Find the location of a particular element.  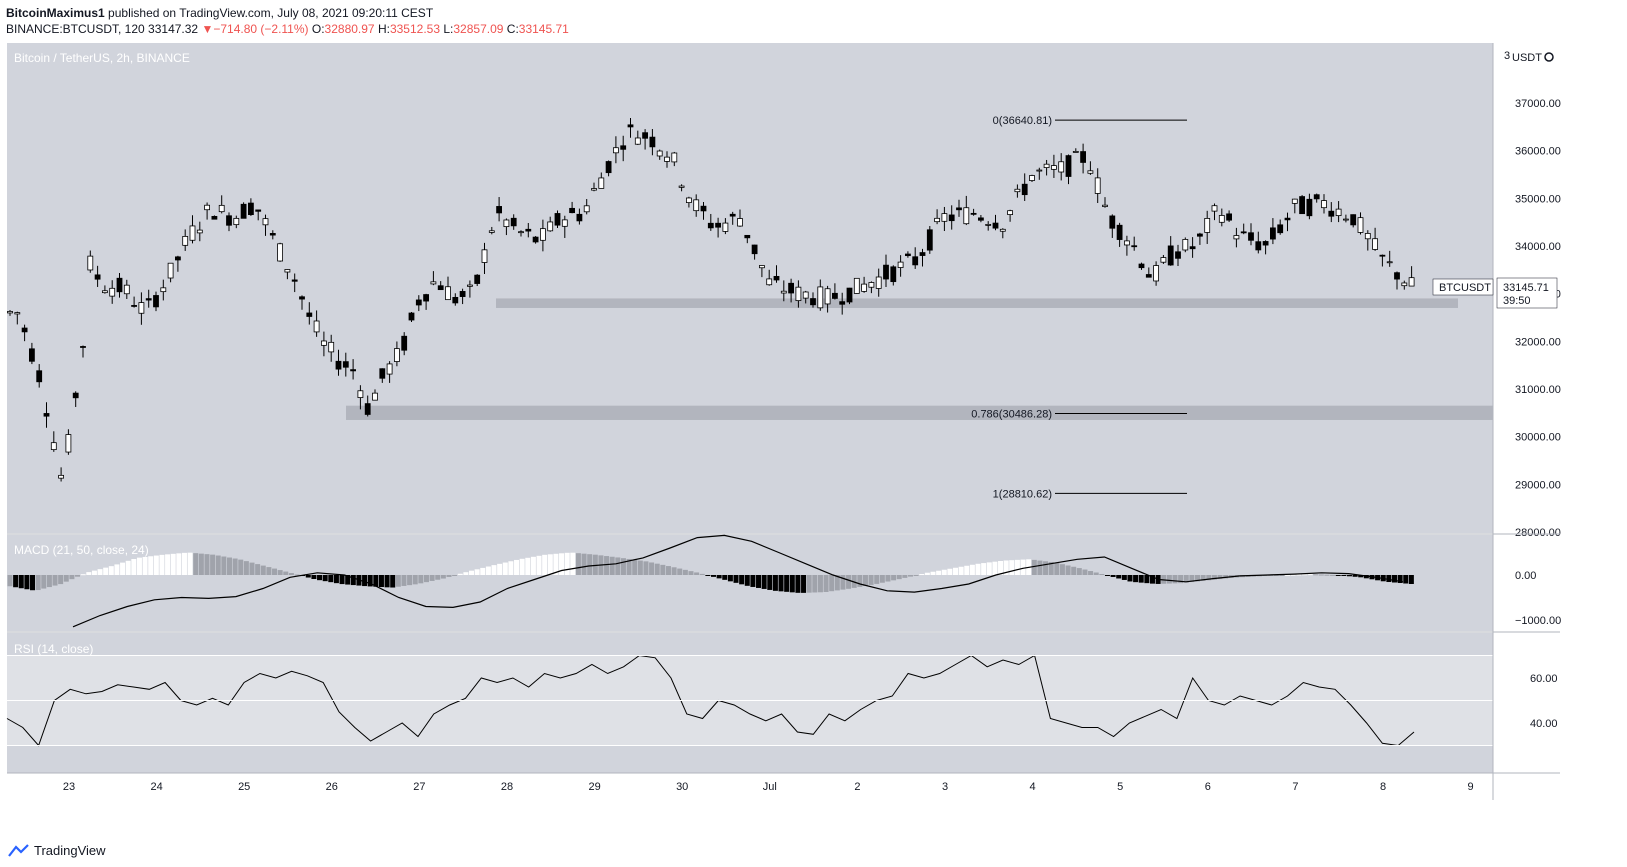

macd-pane is located at coordinates (750, 583).